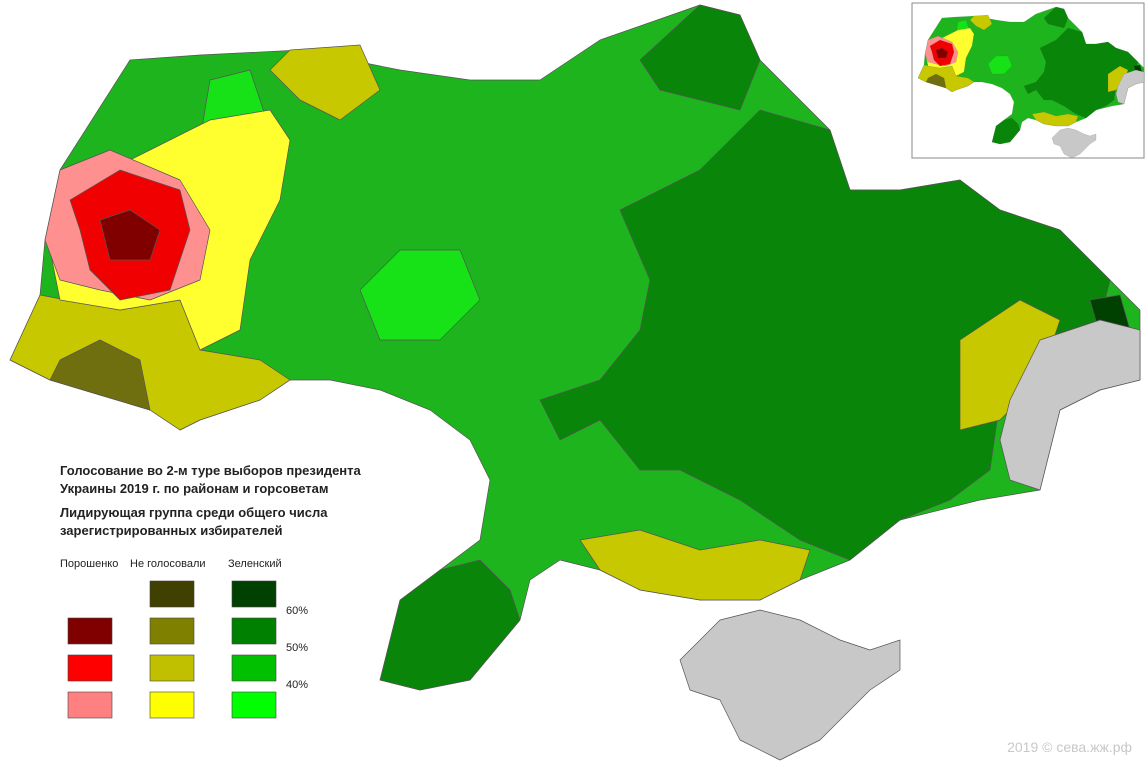 The height and width of the screenshot is (773, 1147). What do you see at coordinates (194, 488) in the screenshot?
I see `title-line: Украины 2019 г. по районам и горсоветам` at bounding box center [194, 488].